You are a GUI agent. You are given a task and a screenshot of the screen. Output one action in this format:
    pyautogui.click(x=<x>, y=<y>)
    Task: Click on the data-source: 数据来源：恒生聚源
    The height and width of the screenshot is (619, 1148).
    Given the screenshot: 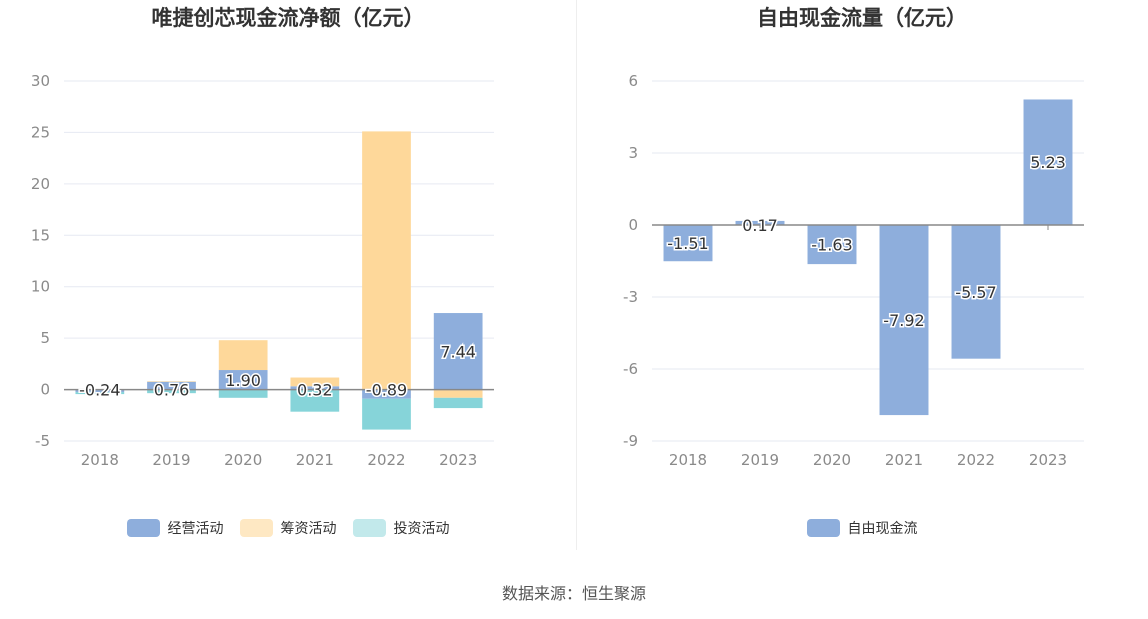 What is the action you would take?
    pyautogui.click(x=573, y=593)
    